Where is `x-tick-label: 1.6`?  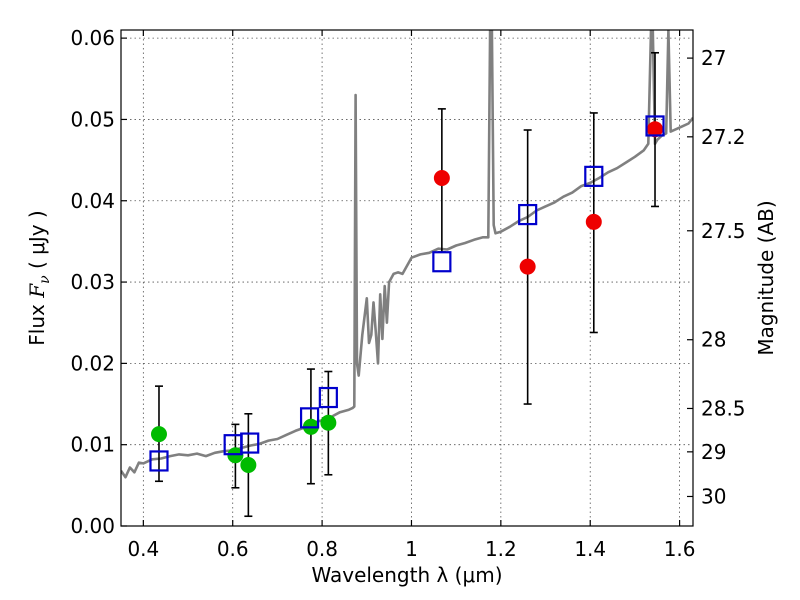
x-tick-label: 1.6 is located at coordinates (680, 549).